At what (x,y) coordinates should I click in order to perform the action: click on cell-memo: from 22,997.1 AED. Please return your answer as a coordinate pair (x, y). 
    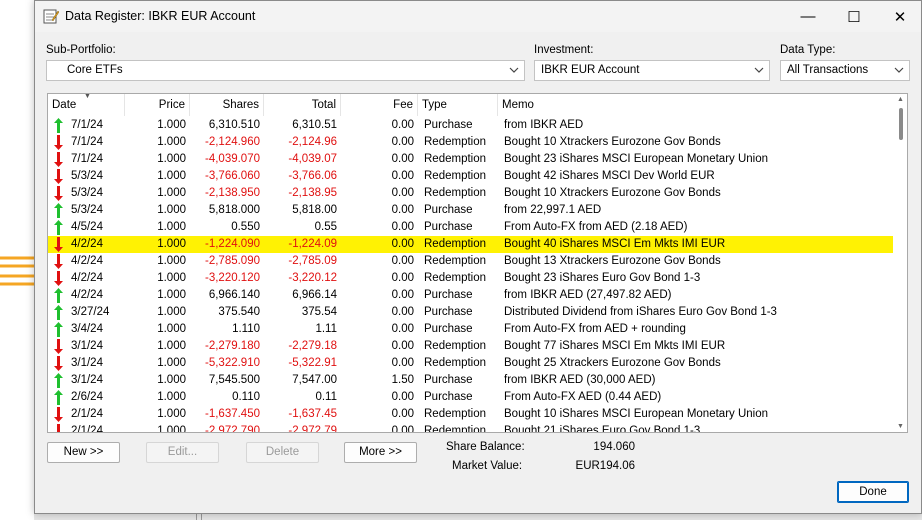
    Looking at the image, I should click on (553, 210).